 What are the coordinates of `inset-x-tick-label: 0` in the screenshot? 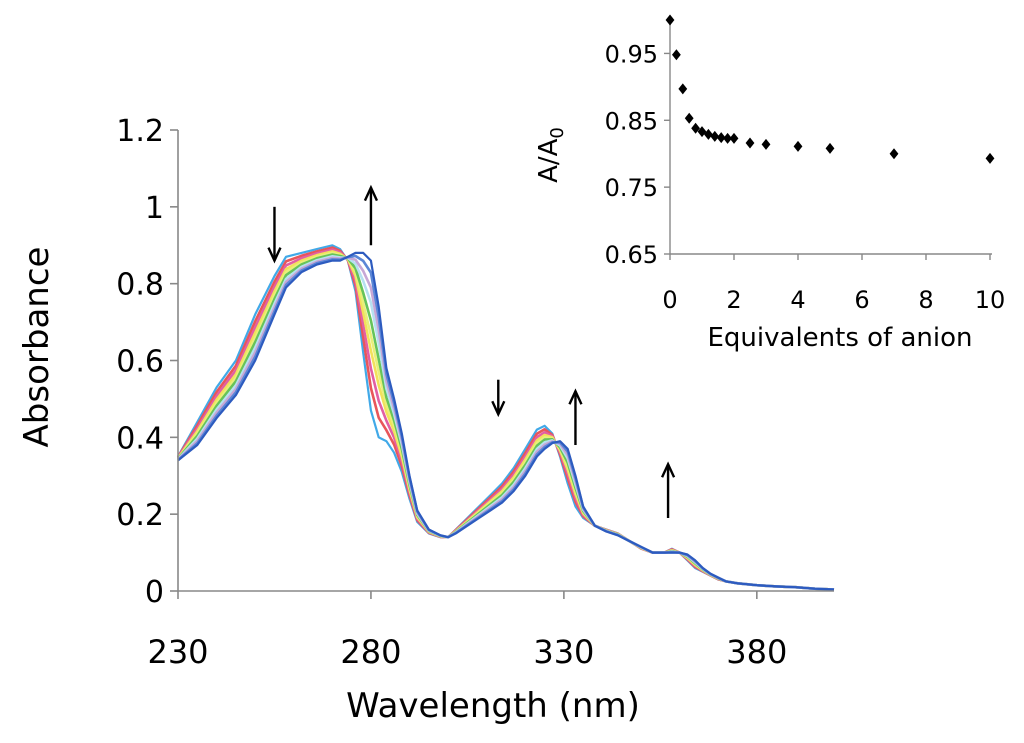 It's located at (669, 300).